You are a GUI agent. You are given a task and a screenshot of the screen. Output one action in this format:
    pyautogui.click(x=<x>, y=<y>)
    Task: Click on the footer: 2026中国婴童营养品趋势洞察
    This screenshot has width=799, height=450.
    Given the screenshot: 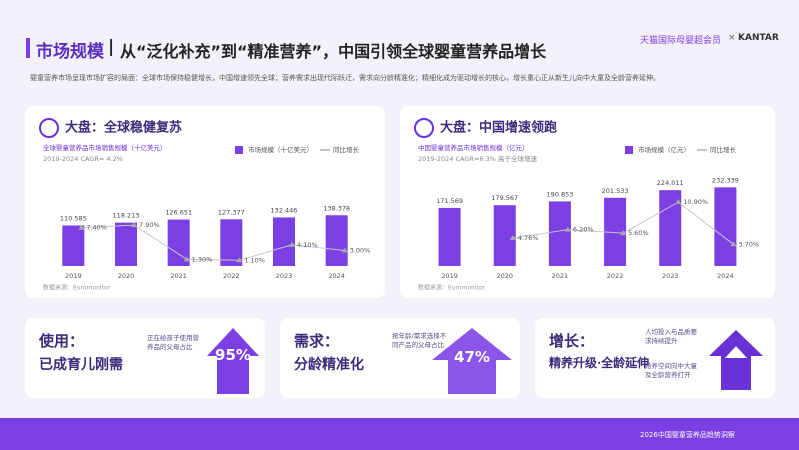 What is the action you would take?
    pyautogui.click(x=687, y=435)
    